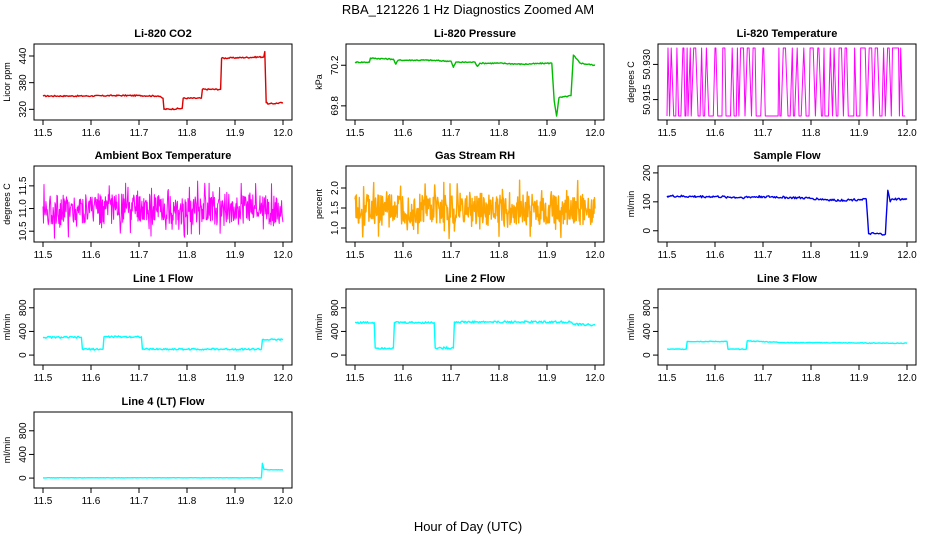  I want to click on panel-title: Line 3 Flow, so click(787, 279).